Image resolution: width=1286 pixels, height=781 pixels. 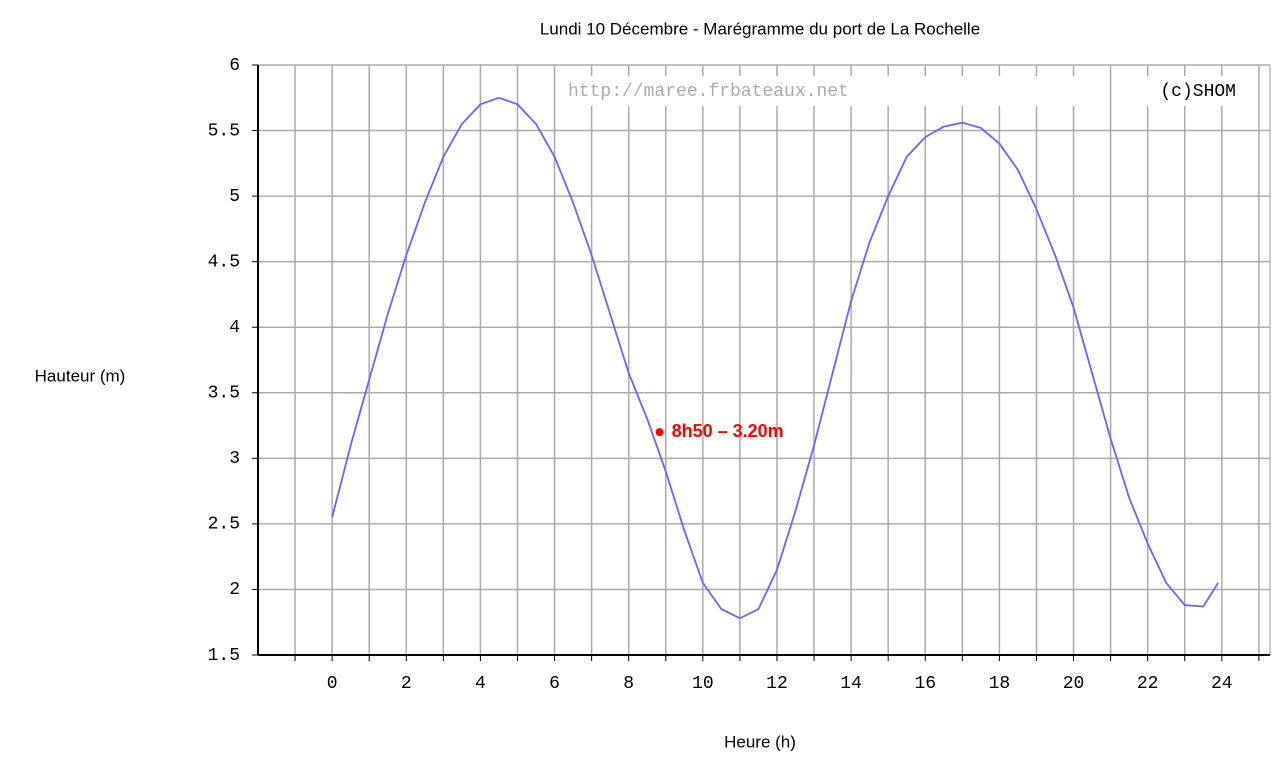 I want to click on x-tick-label: 4, so click(x=480, y=684).